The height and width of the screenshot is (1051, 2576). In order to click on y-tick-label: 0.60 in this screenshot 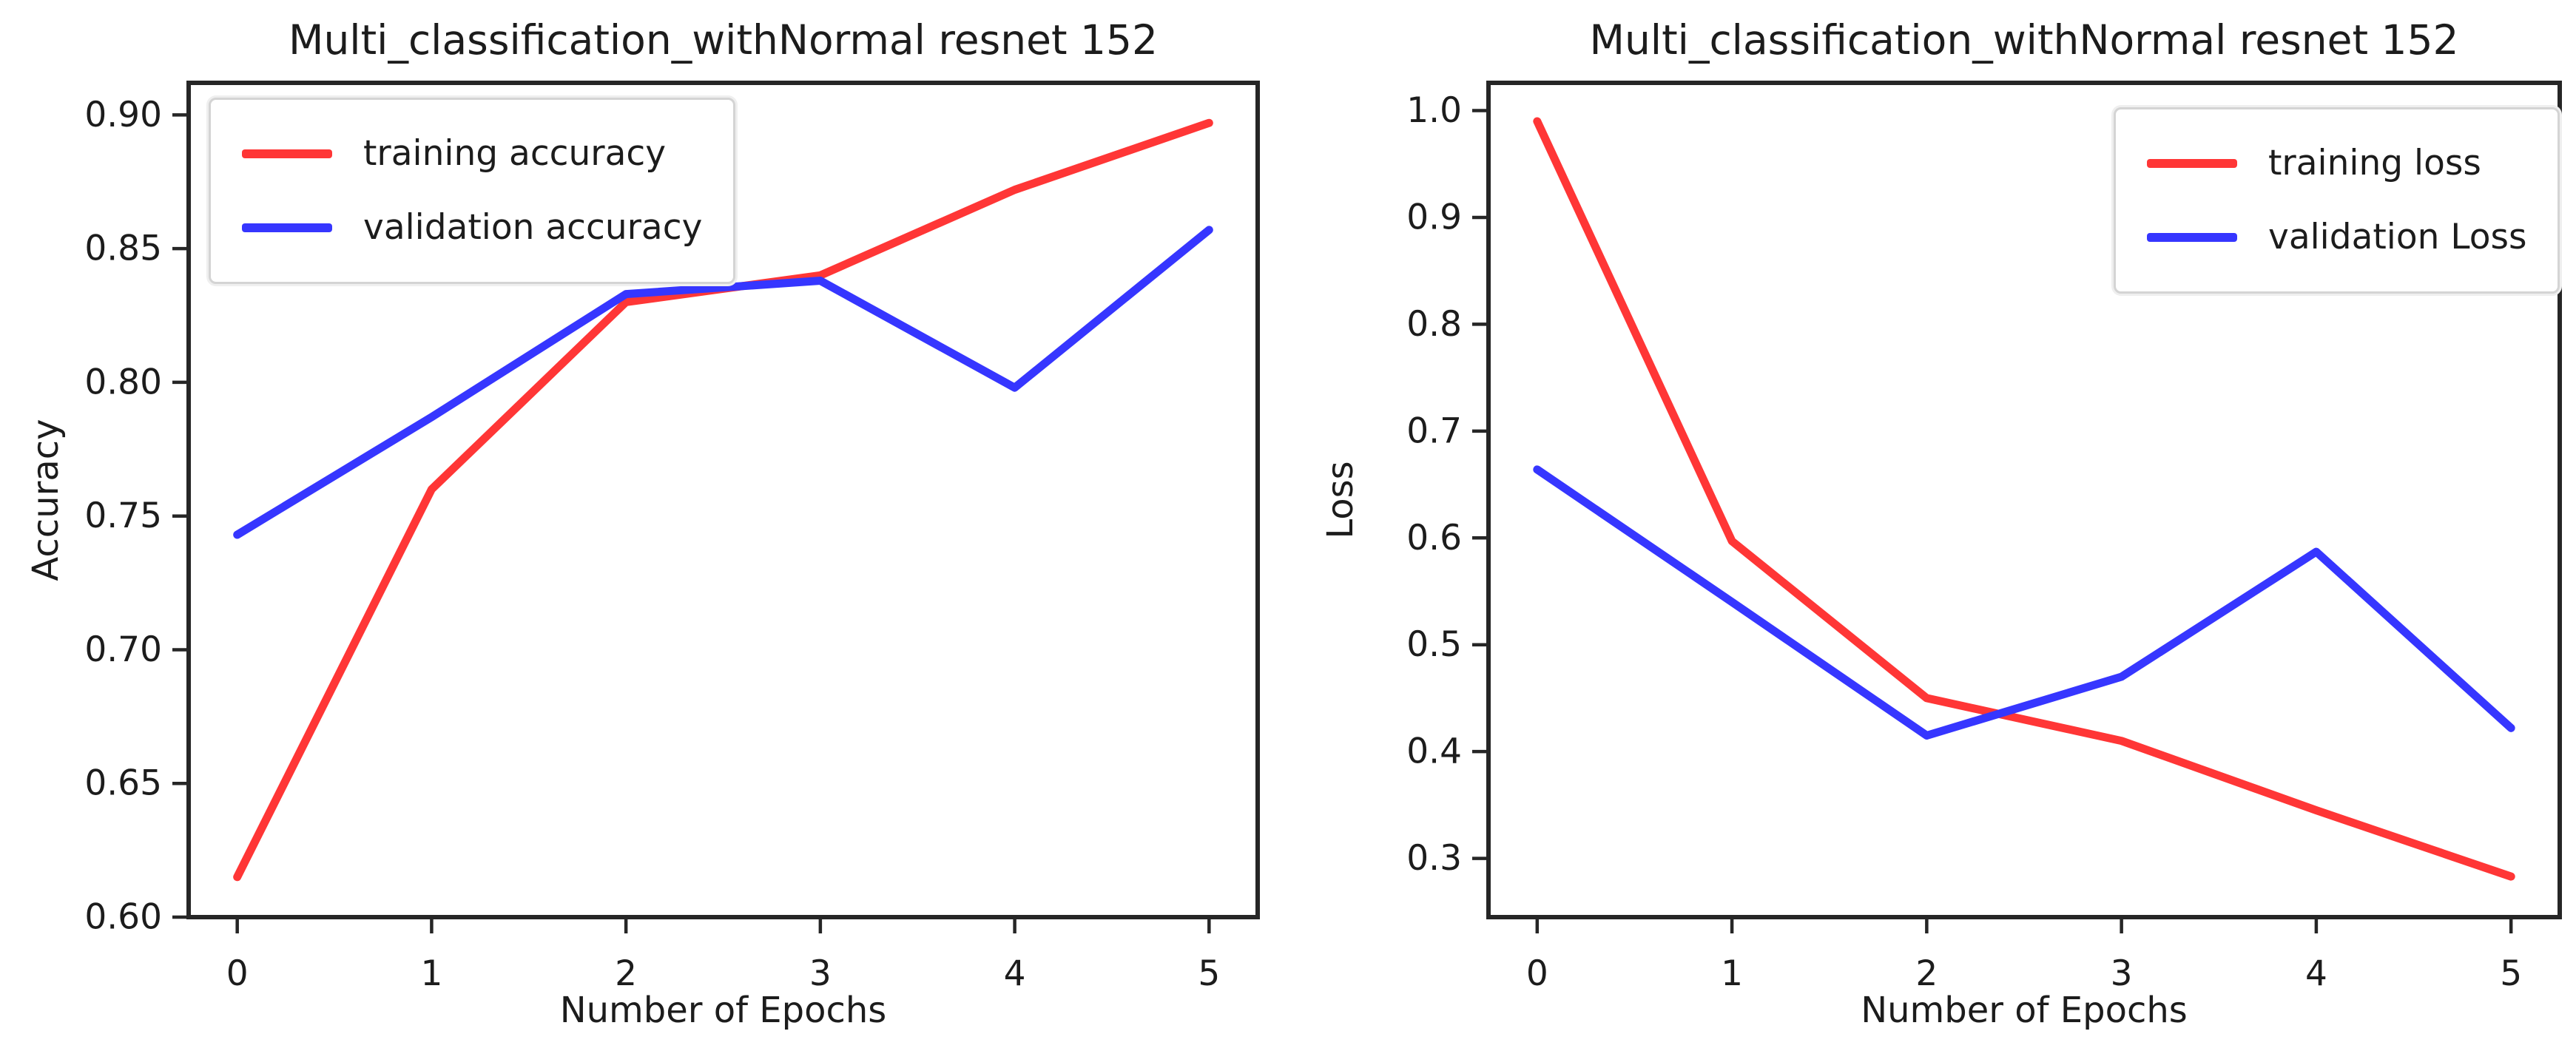, I will do `click(123, 918)`.